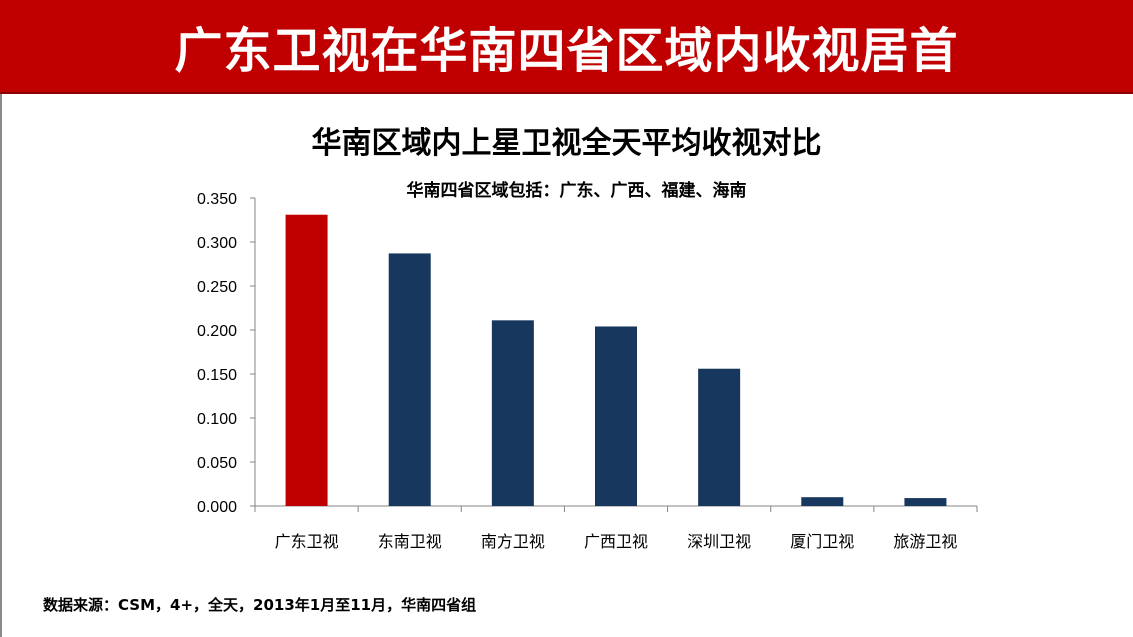 The width and height of the screenshot is (1133, 637). I want to click on y-tick-label: 0.150, so click(217, 375).